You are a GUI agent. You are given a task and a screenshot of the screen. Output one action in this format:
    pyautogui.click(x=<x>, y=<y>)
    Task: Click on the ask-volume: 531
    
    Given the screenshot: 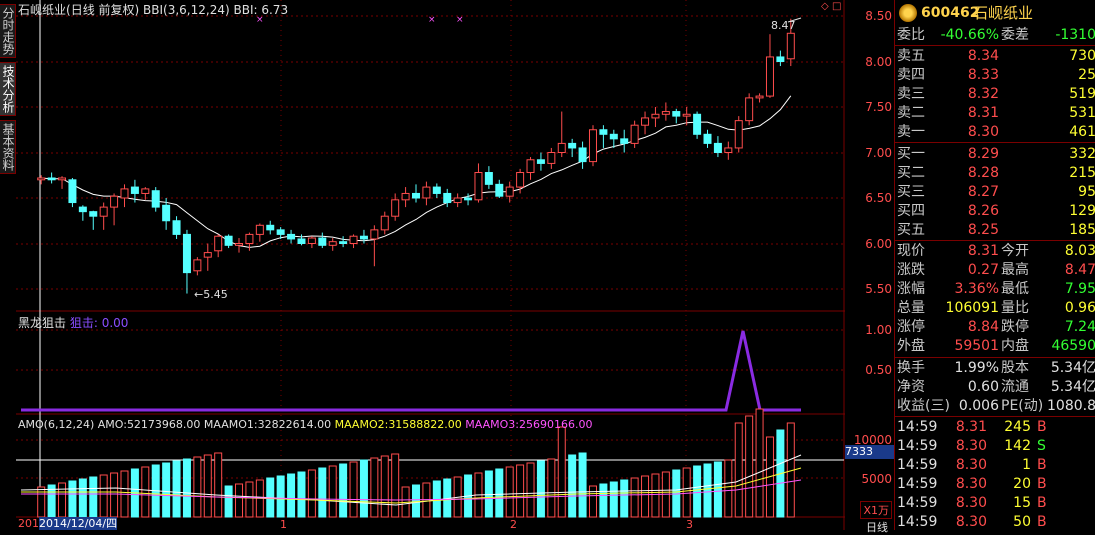 What is the action you would take?
    pyautogui.click(x=1082, y=113)
    